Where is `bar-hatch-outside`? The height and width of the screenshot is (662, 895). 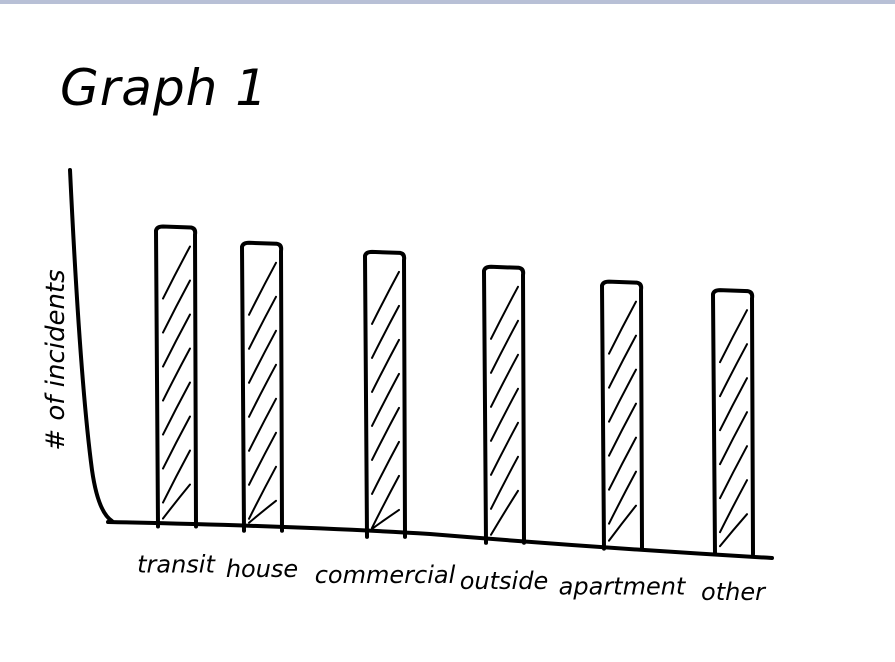 bar-hatch-outside is located at coordinates (504, 410).